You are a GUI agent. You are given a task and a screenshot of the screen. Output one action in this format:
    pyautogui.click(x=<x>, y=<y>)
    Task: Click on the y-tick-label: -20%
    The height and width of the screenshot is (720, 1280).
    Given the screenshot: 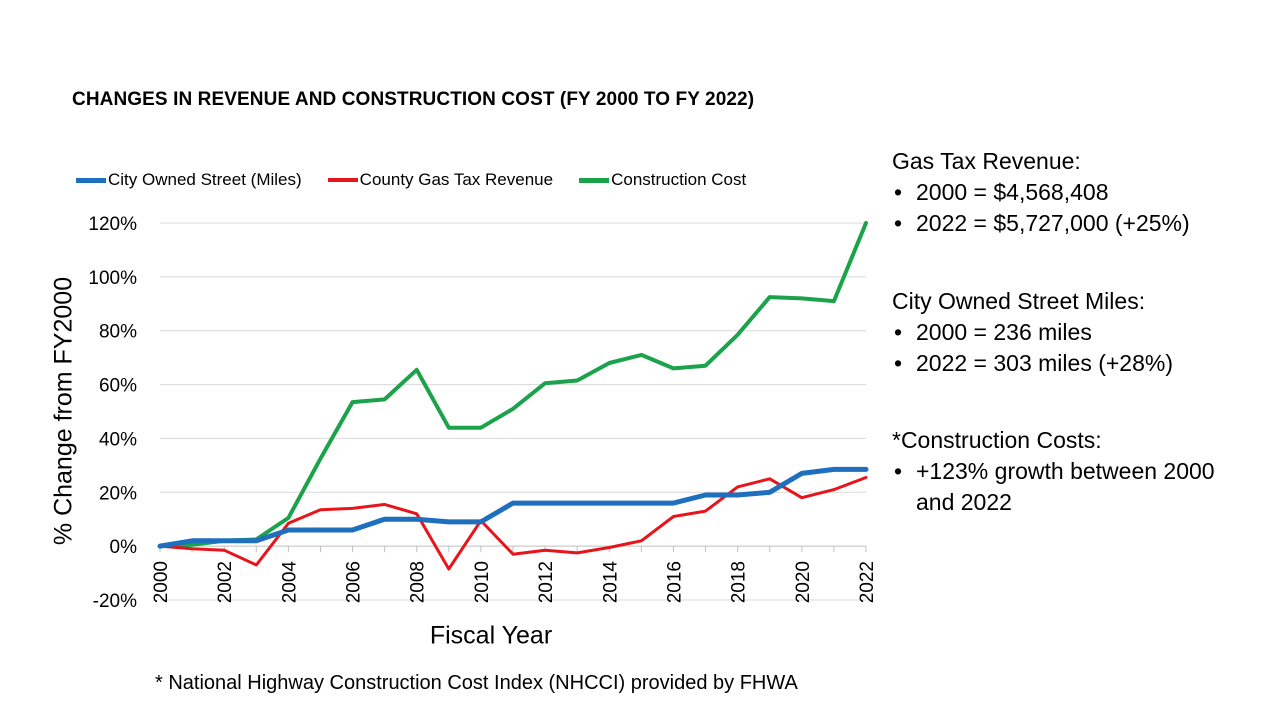 What is the action you would take?
    pyautogui.click(x=115, y=601)
    